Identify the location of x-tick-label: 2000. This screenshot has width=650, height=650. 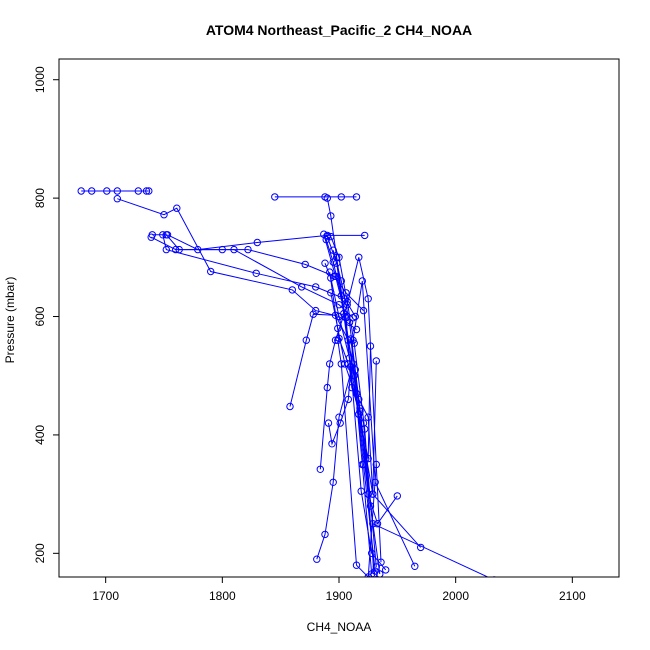
(455, 596).